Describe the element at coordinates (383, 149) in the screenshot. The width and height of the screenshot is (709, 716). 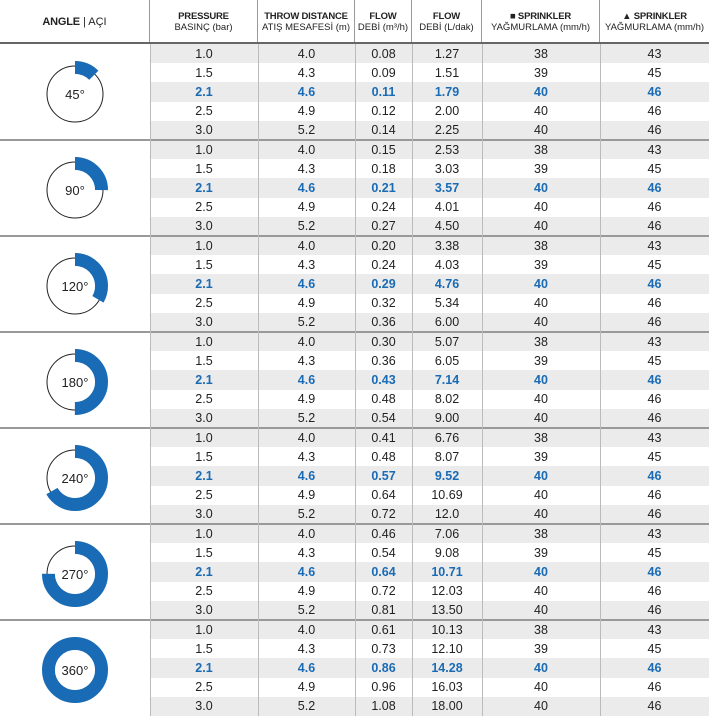
I see `table-cell: 0.15` at that location.